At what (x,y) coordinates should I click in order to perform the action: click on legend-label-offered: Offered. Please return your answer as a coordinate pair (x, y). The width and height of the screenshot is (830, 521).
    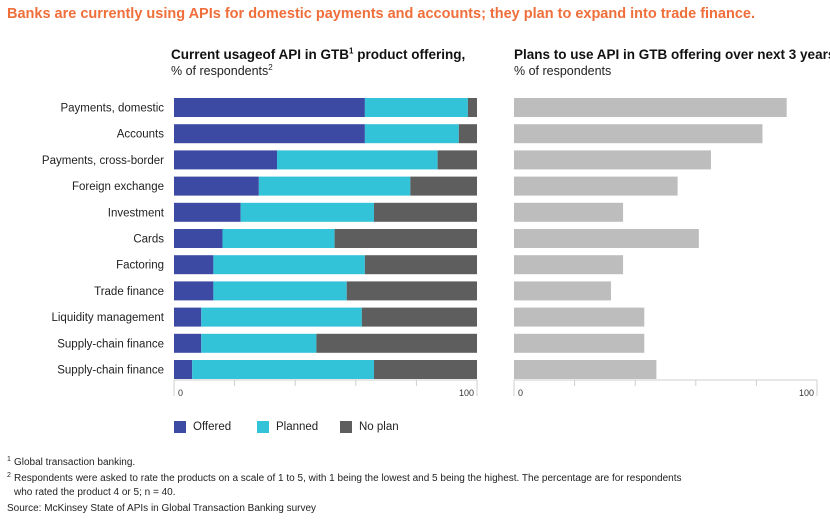
    Looking at the image, I should click on (212, 427).